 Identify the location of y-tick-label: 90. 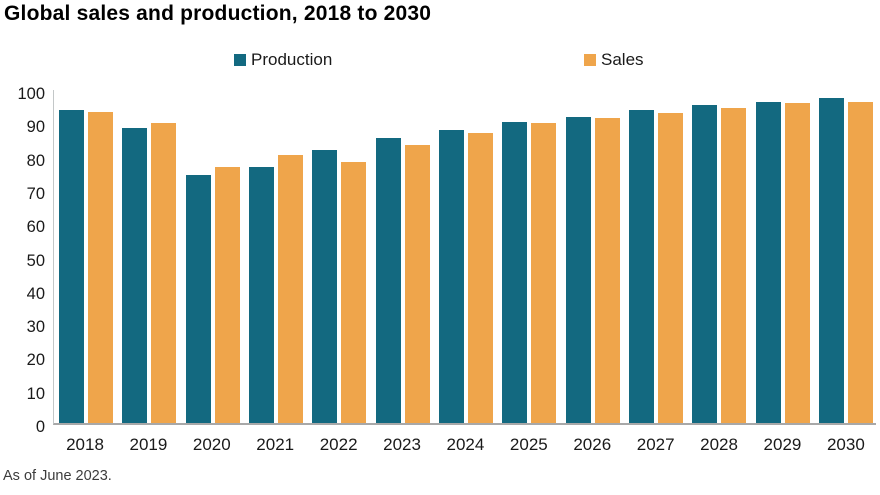
(35, 127).